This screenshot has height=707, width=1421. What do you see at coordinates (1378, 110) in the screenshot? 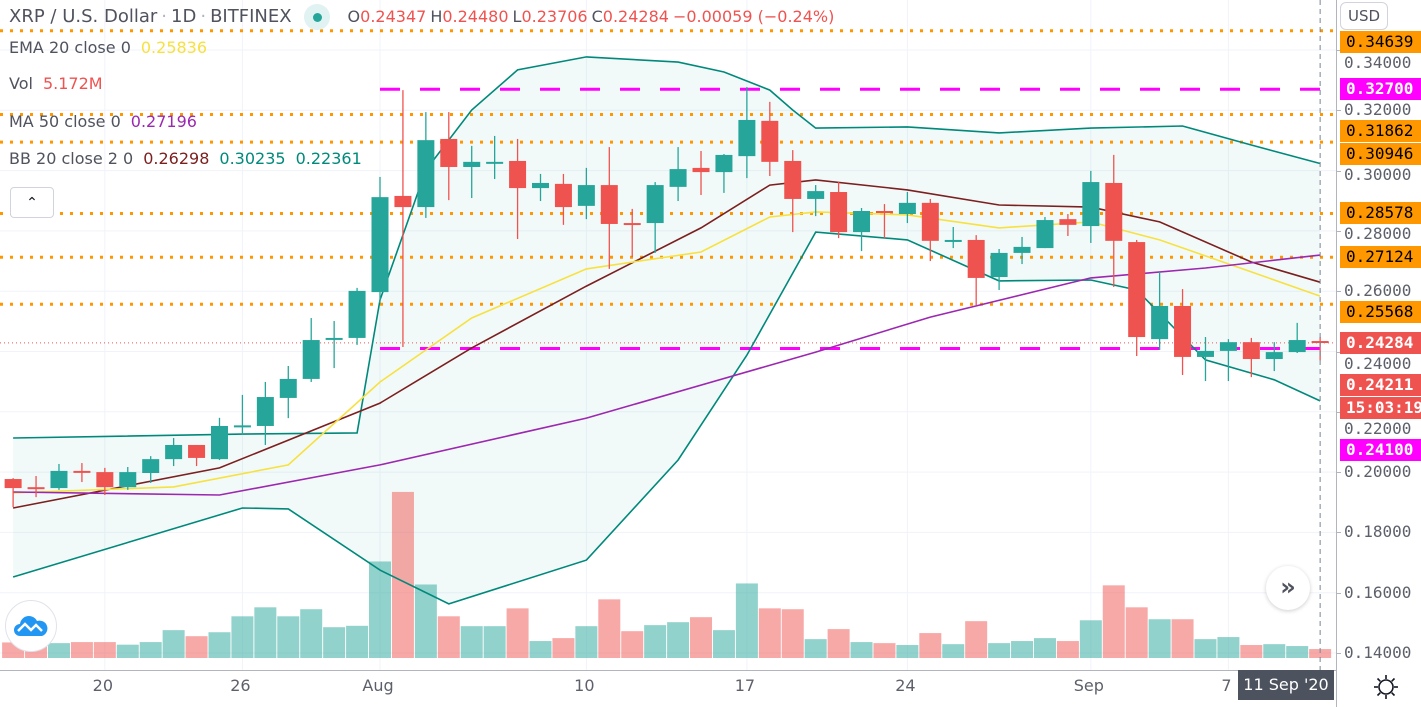
I see `price-tick-label: 0.32000` at bounding box center [1378, 110].